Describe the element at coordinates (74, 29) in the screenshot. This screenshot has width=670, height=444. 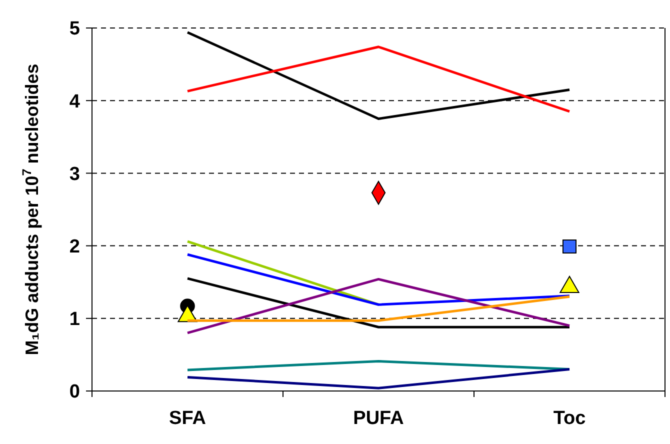
I see `y-tick-label: 5` at that location.